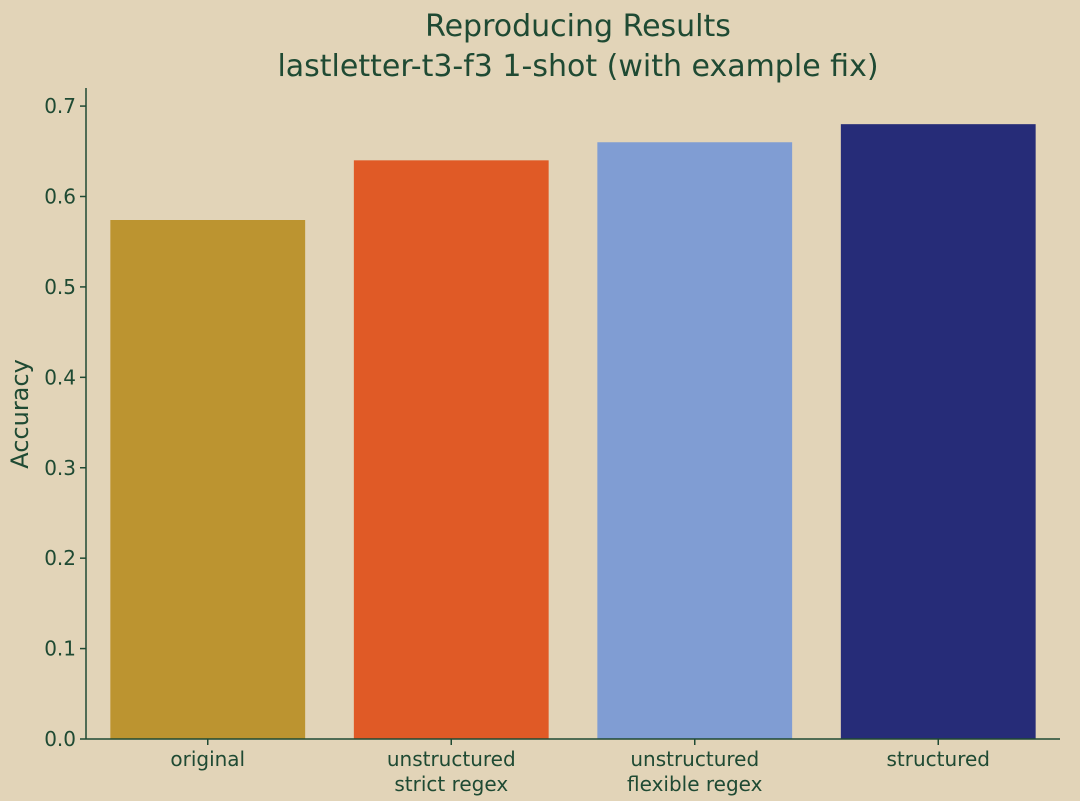 Image resolution: width=1080 pixels, height=801 pixels. I want to click on x-tick-label-line: structured, so click(938, 759).